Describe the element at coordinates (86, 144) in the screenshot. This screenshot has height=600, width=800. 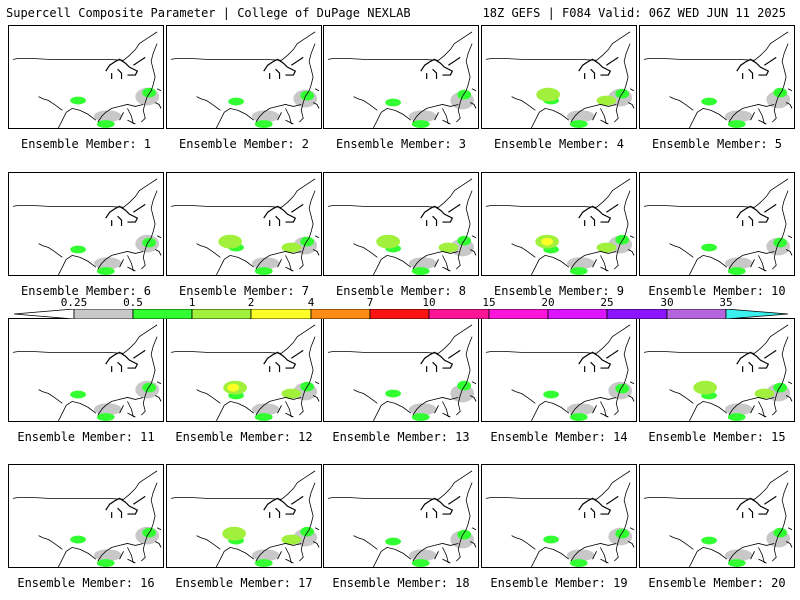
I see `panel-caption: Ensemble Member: 1` at that location.